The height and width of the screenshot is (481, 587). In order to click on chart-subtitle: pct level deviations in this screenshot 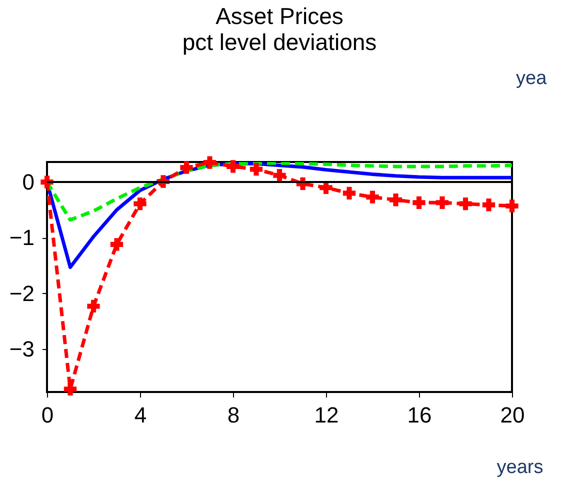, I will do `click(279, 42)`.